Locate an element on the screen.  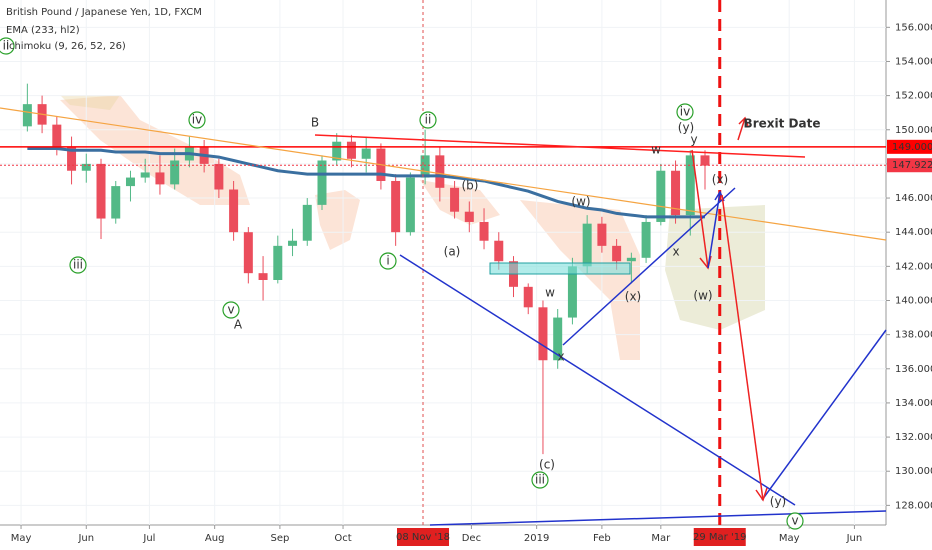
wave-label: w is located at coordinates (656, 150).